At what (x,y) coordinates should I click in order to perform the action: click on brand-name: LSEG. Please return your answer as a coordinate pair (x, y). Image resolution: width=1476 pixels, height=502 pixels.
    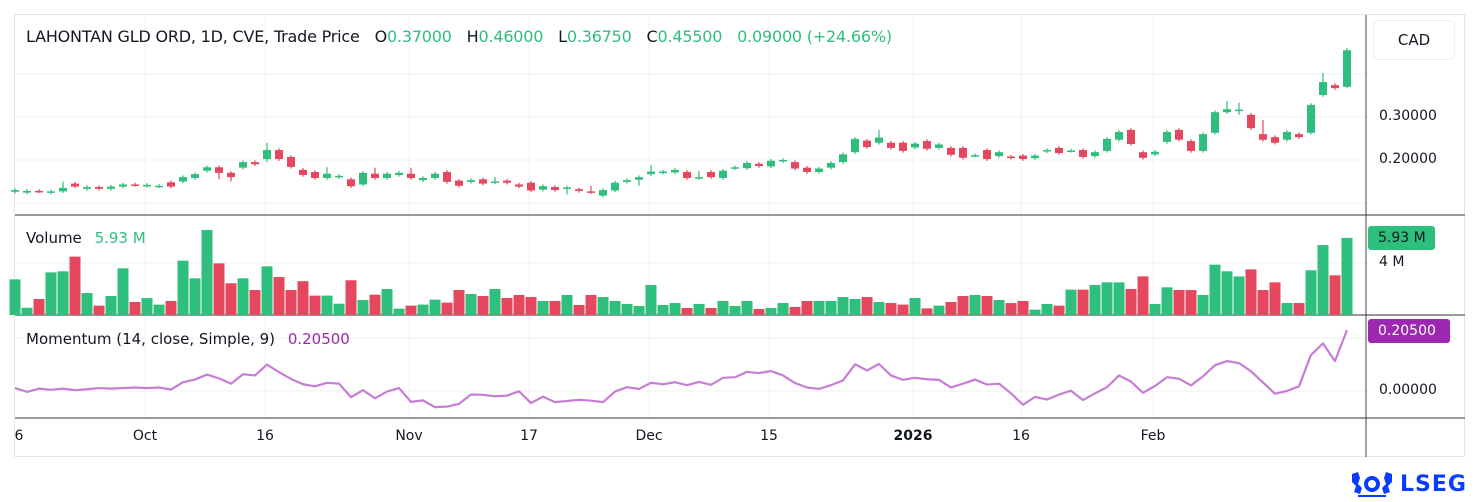
    Looking at the image, I should click on (1433, 484).